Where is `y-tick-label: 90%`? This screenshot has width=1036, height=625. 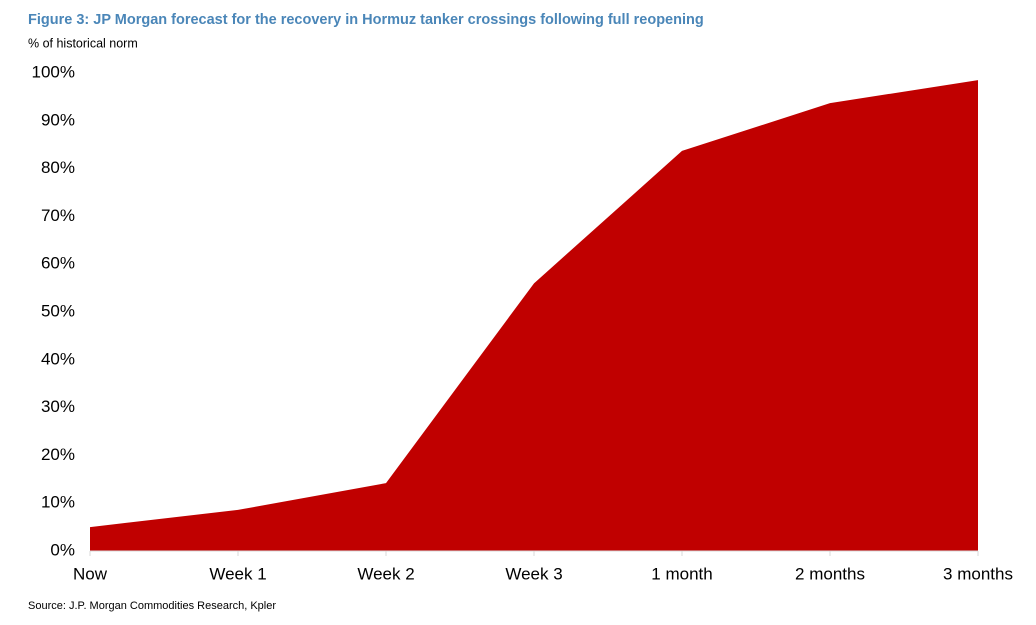
y-tick-label: 90% is located at coordinates (58, 119).